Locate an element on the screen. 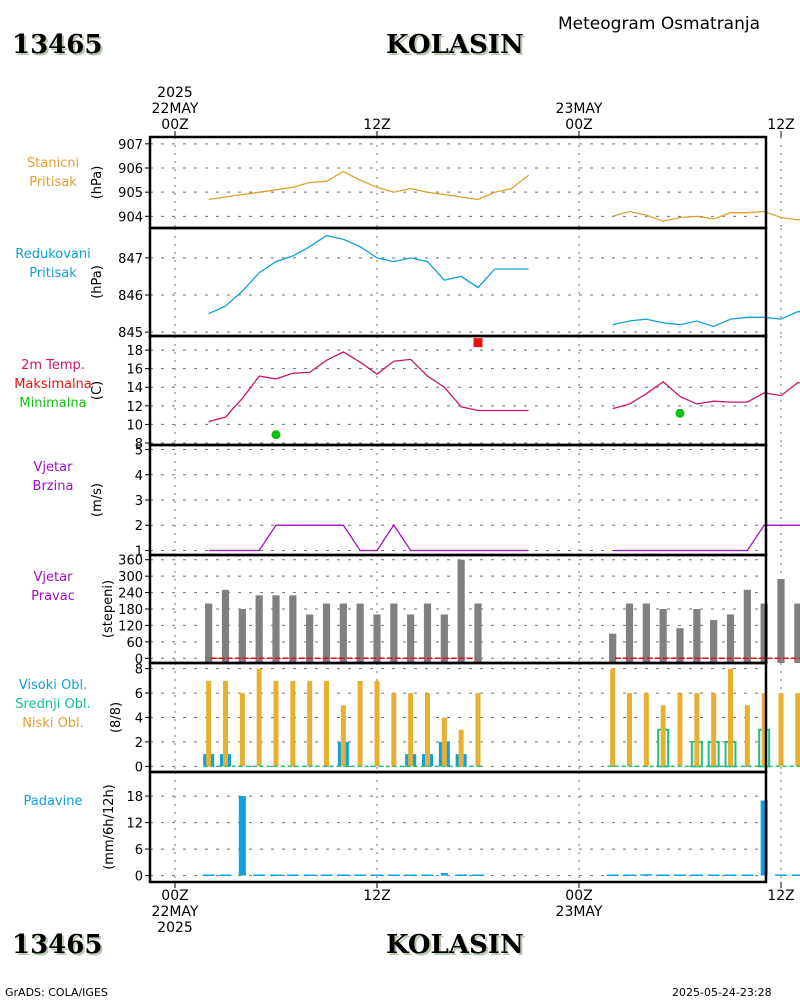 The width and height of the screenshot is (800, 1000). y-axis-label: (mm/6h/12h) is located at coordinates (109, 827).